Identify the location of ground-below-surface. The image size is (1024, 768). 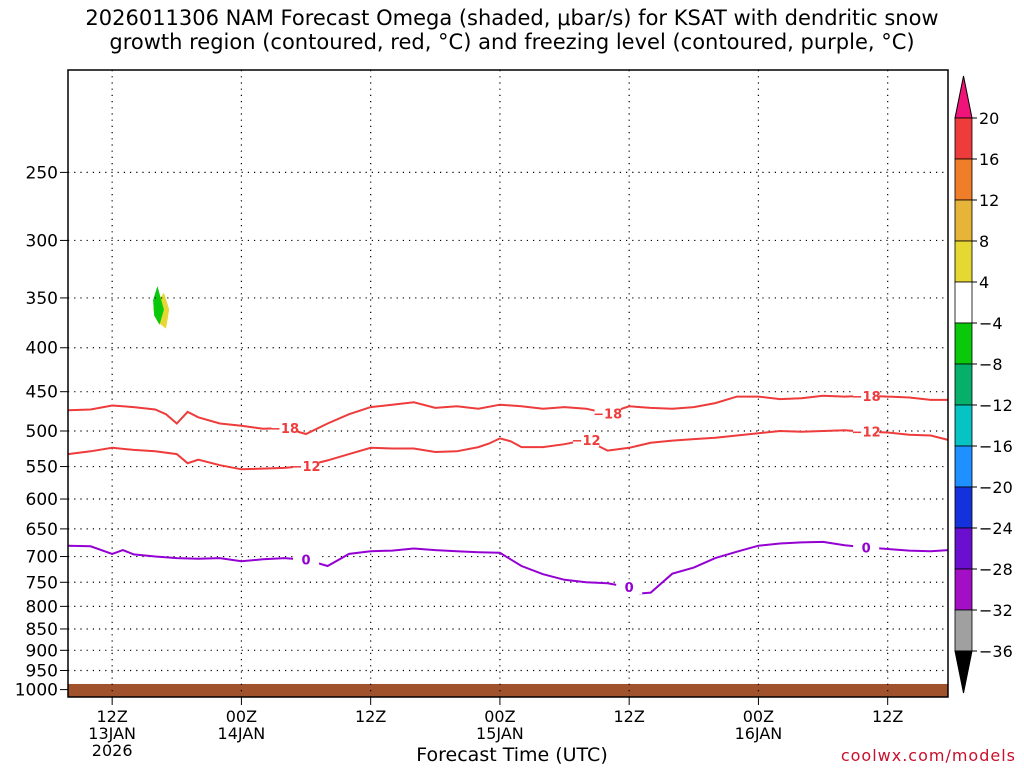
(508, 690).